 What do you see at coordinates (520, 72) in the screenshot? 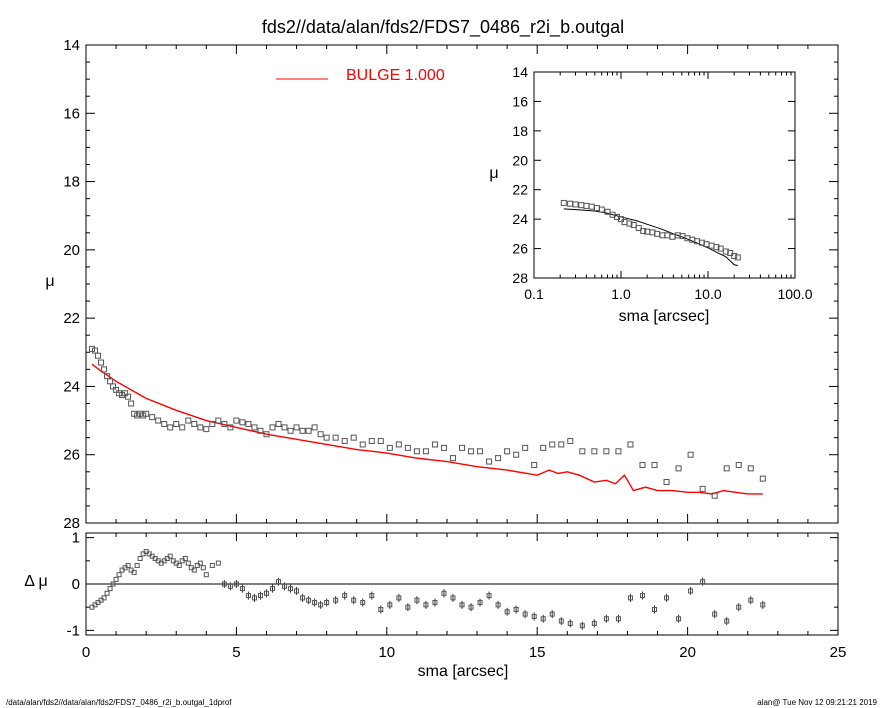
I see `inset-y-tick-label: 14` at bounding box center [520, 72].